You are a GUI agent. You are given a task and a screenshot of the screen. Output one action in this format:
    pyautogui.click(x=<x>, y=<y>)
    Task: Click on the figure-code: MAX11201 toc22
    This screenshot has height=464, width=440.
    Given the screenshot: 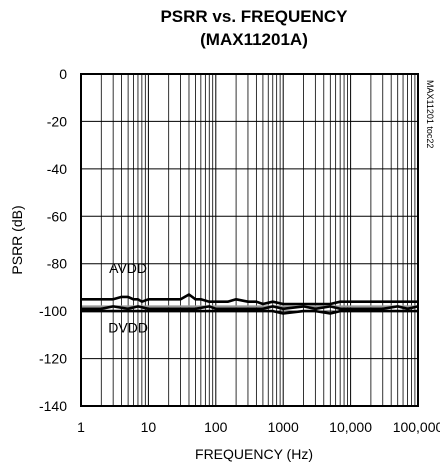 What is the action you would take?
    pyautogui.click(x=430, y=114)
    